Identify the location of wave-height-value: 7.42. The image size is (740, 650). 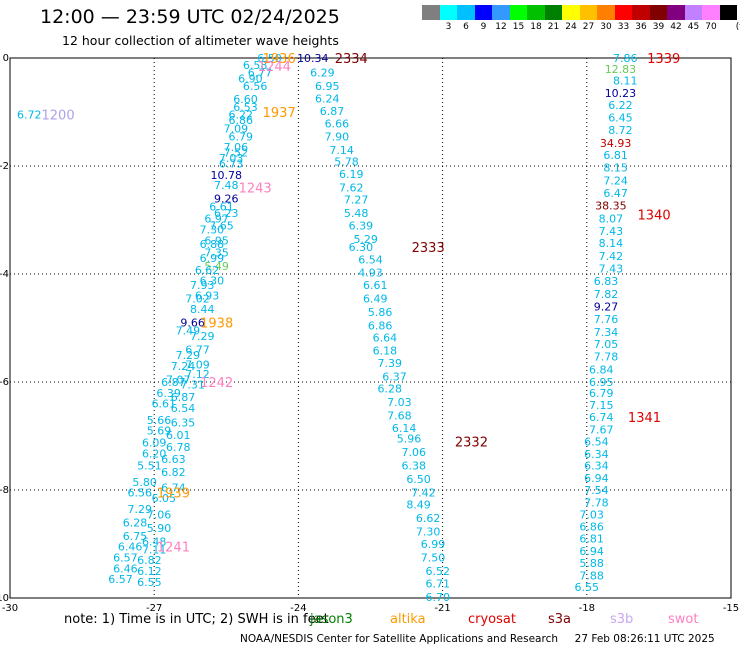
(611, 256).